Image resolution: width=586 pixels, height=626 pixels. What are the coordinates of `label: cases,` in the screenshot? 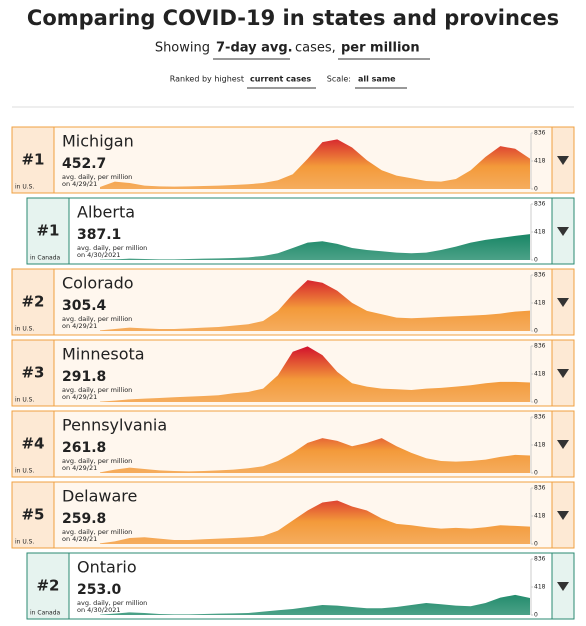 It's located at (315, 48).